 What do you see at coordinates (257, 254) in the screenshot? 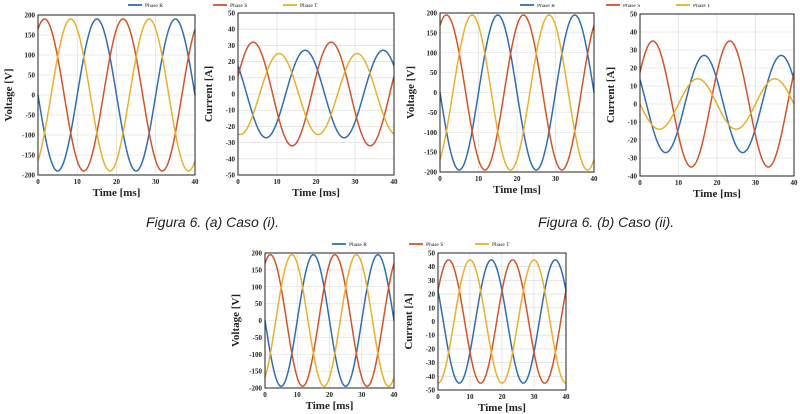
I see `y-tick-label: 200` at bounding box center [257, 254].